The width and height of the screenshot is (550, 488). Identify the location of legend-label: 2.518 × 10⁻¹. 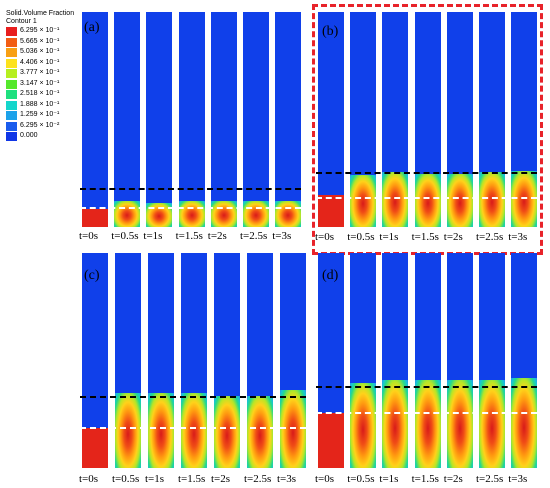
(40, 93).